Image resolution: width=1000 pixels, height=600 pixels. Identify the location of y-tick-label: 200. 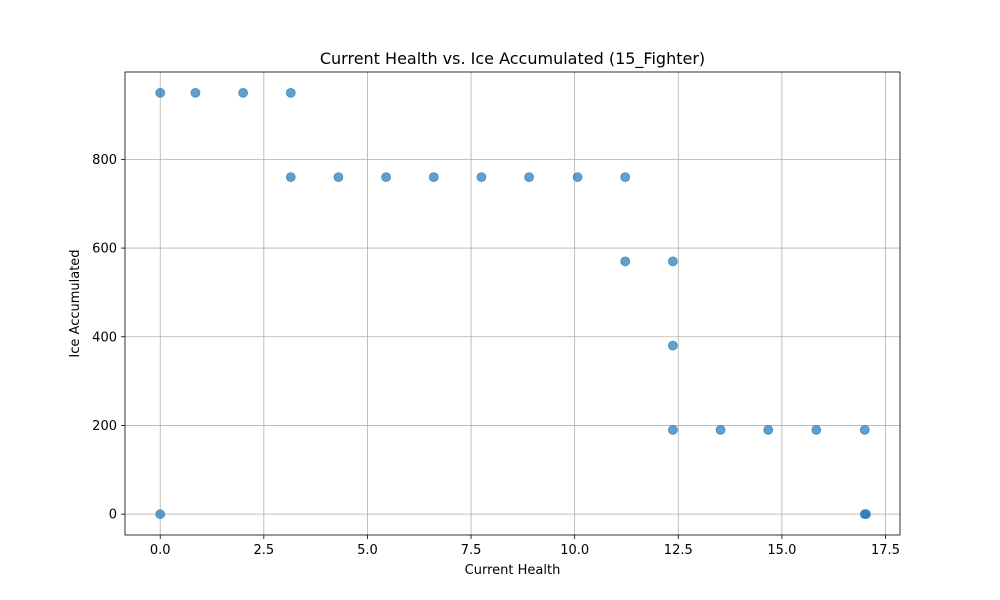
(104, 426).